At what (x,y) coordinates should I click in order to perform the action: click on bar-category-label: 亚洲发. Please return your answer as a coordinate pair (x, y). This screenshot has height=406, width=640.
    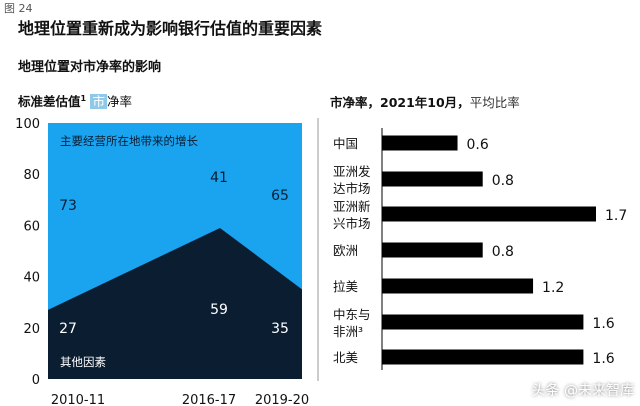
    Looking at the image, I should click on (352, 171).